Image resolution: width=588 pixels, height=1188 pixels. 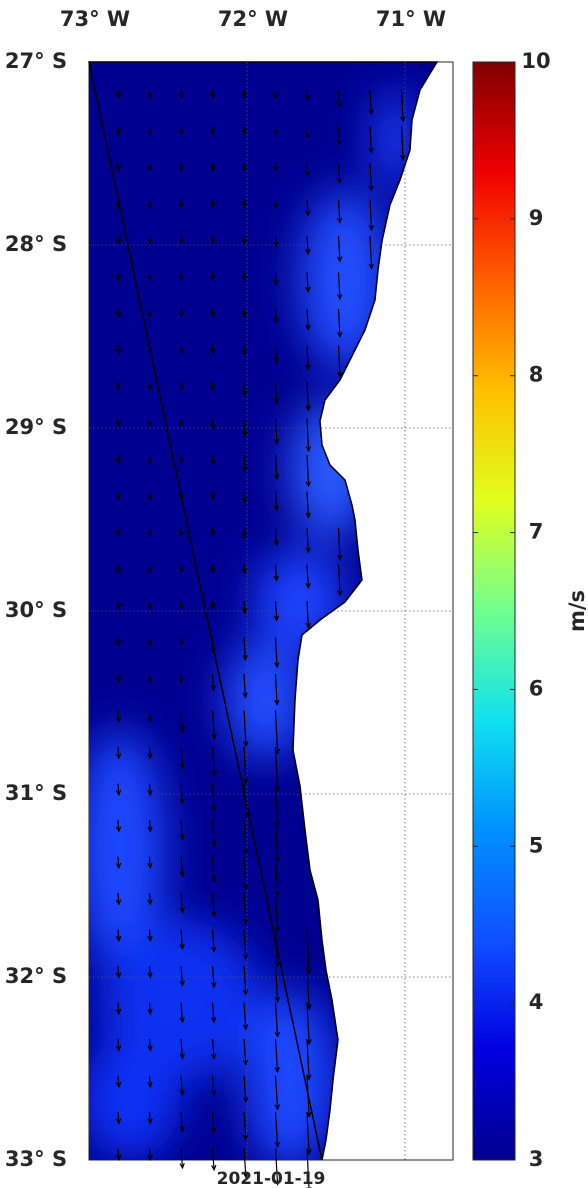 I want to click on colorbar-label: m/s, so click(x=576, y=611).